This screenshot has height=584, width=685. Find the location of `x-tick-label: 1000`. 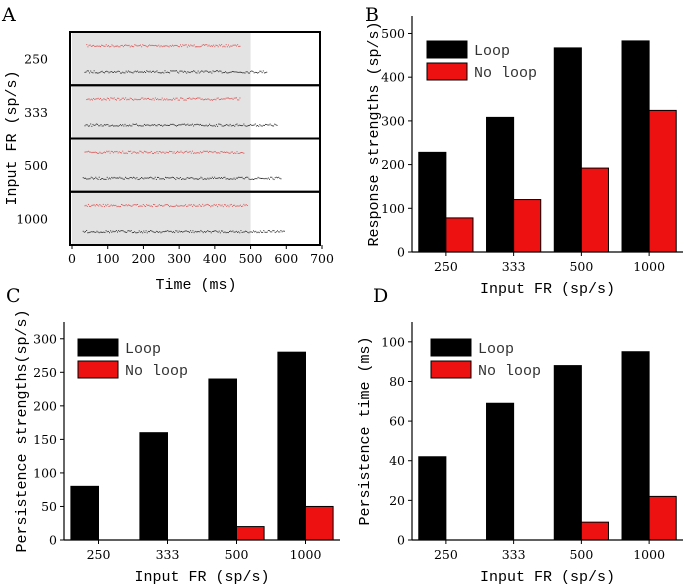

x-tick-label: 1000 is located at coordinates (649, 554).